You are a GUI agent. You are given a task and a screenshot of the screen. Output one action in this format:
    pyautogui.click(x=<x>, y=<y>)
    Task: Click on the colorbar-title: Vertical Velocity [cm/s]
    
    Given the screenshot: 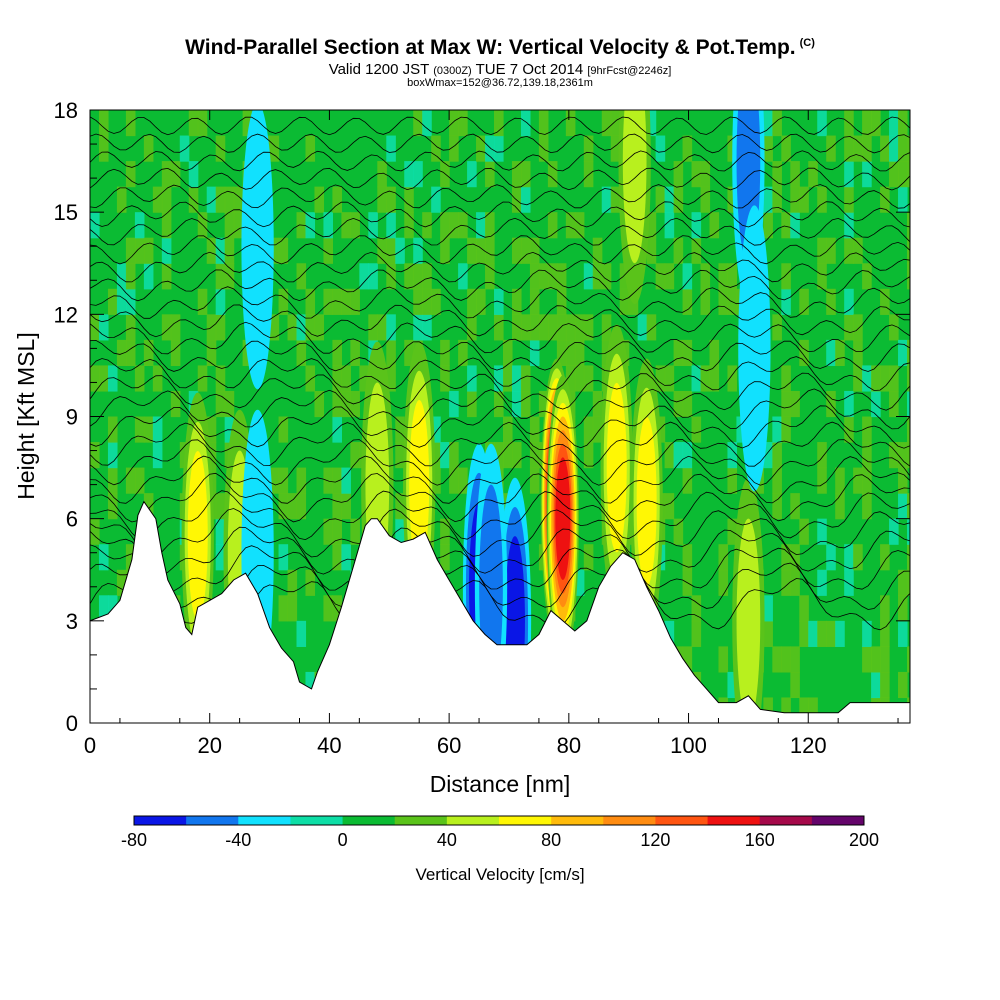 What is the action you would take?
    pyautogui.click(x=499, y=874)
    